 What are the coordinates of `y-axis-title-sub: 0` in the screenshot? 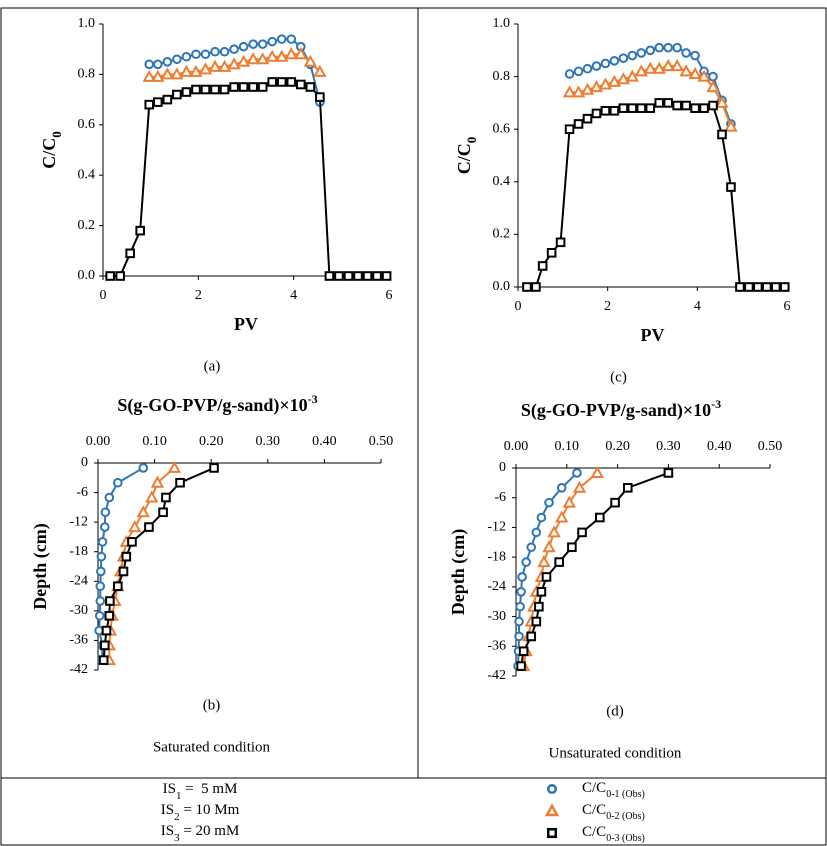 It's located at (471, 140).